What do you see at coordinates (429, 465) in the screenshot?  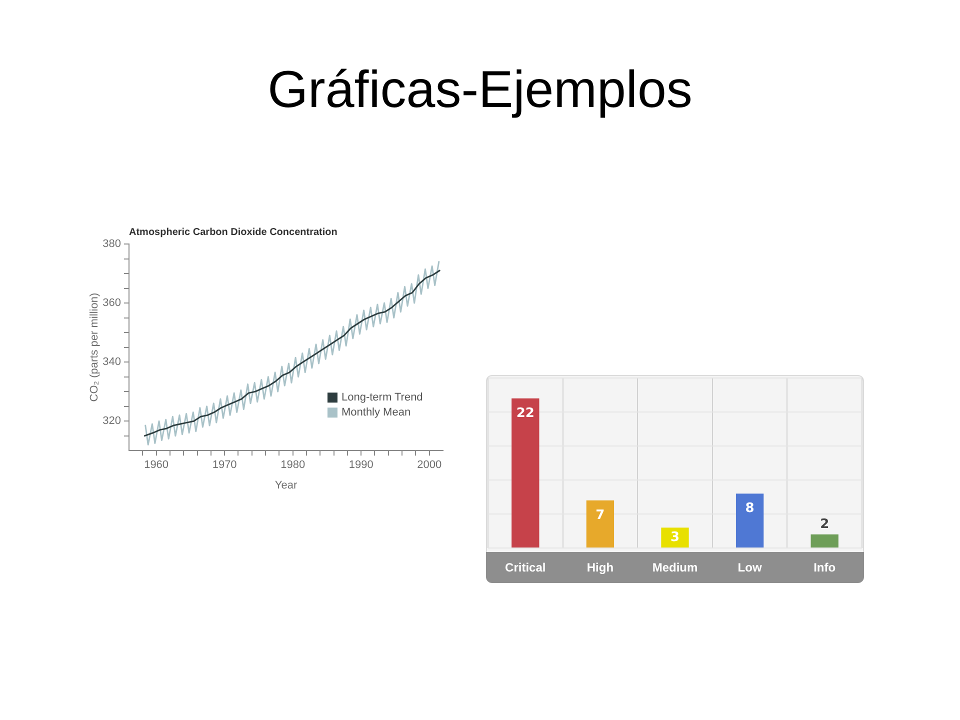 I see `x-tick-label: 2000` at bounding box center [429, 465].